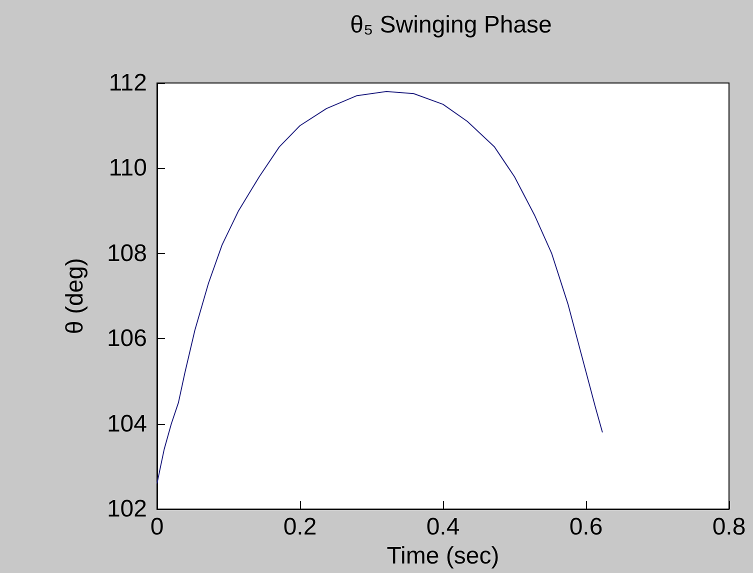 The image size is (753, 573). What do you see at coordinates (300, 527) in the screenshot?
I see `x-tick-label: 0.2` at bounding box center [300, 527].